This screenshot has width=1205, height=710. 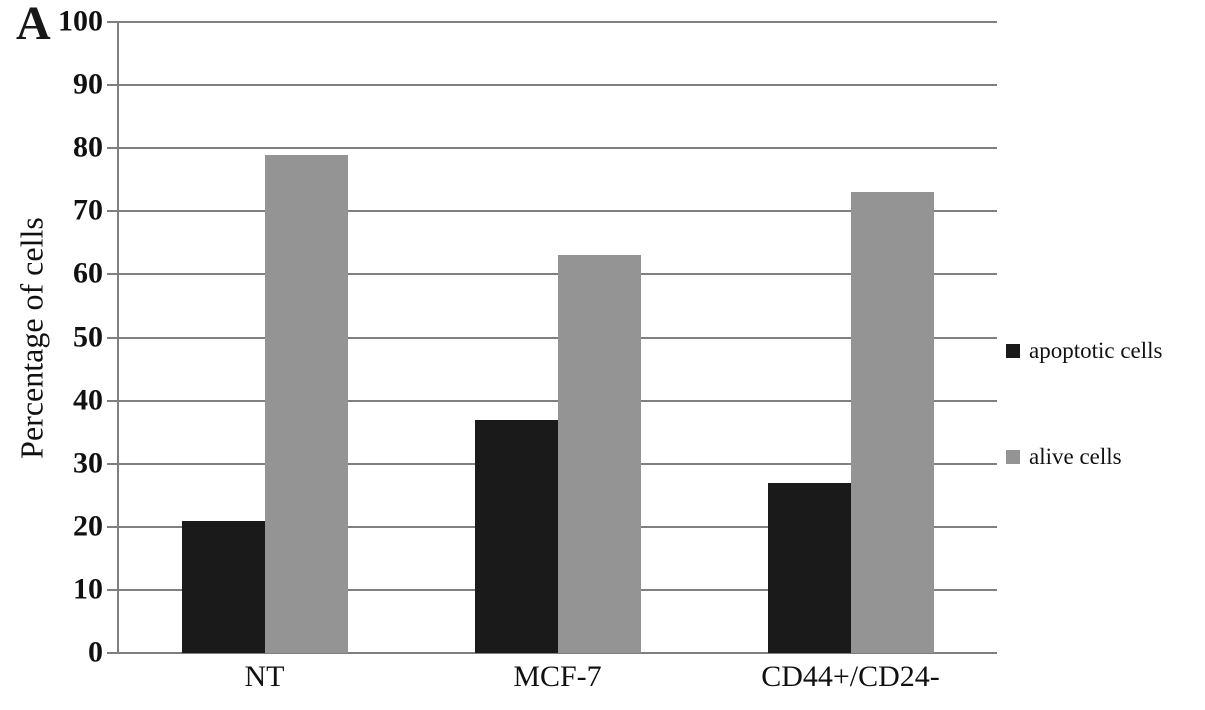 What do you see at coordinates (88, 463) in the screenshot?
I see `y-tick-label: 30` at bounding box center [88, 463].